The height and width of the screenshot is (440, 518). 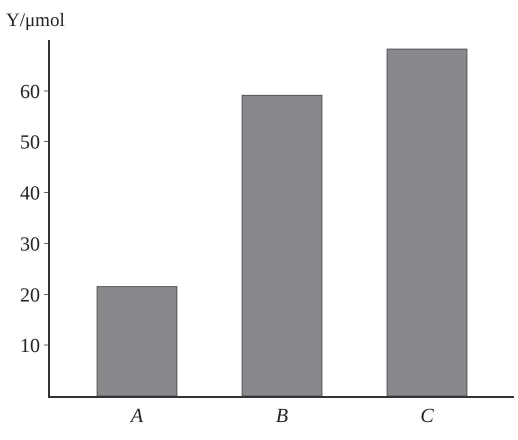 I want to click on y-tick-label: 60, so click(x=30, y=91).